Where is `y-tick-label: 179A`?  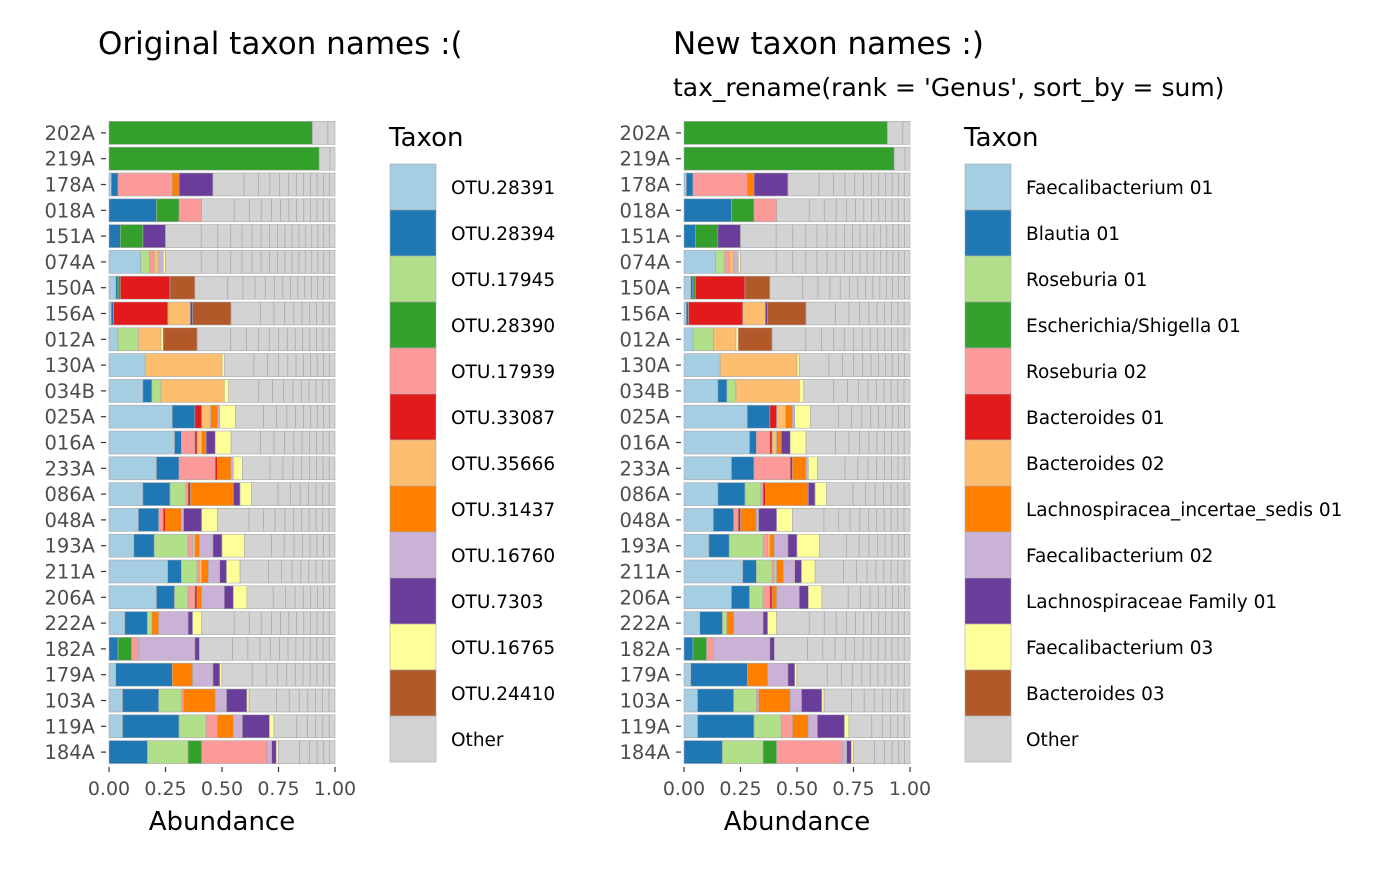 y-tick-label: 179A is located at coordinates (644, 675).